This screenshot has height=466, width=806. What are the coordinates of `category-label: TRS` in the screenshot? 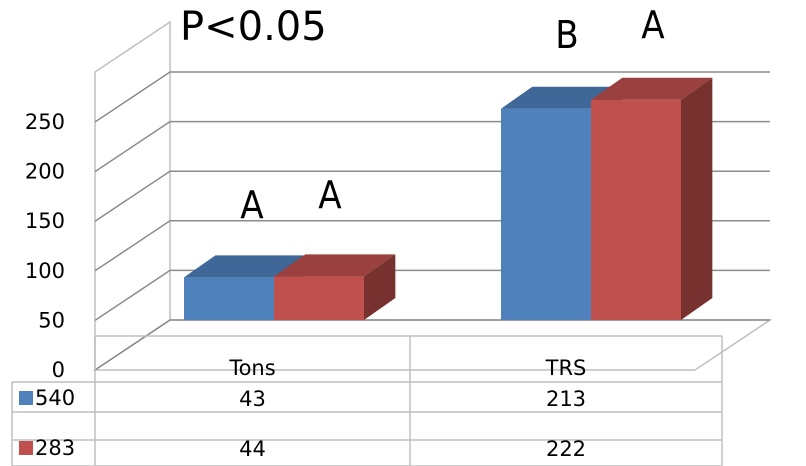 It's located at (566, 368).